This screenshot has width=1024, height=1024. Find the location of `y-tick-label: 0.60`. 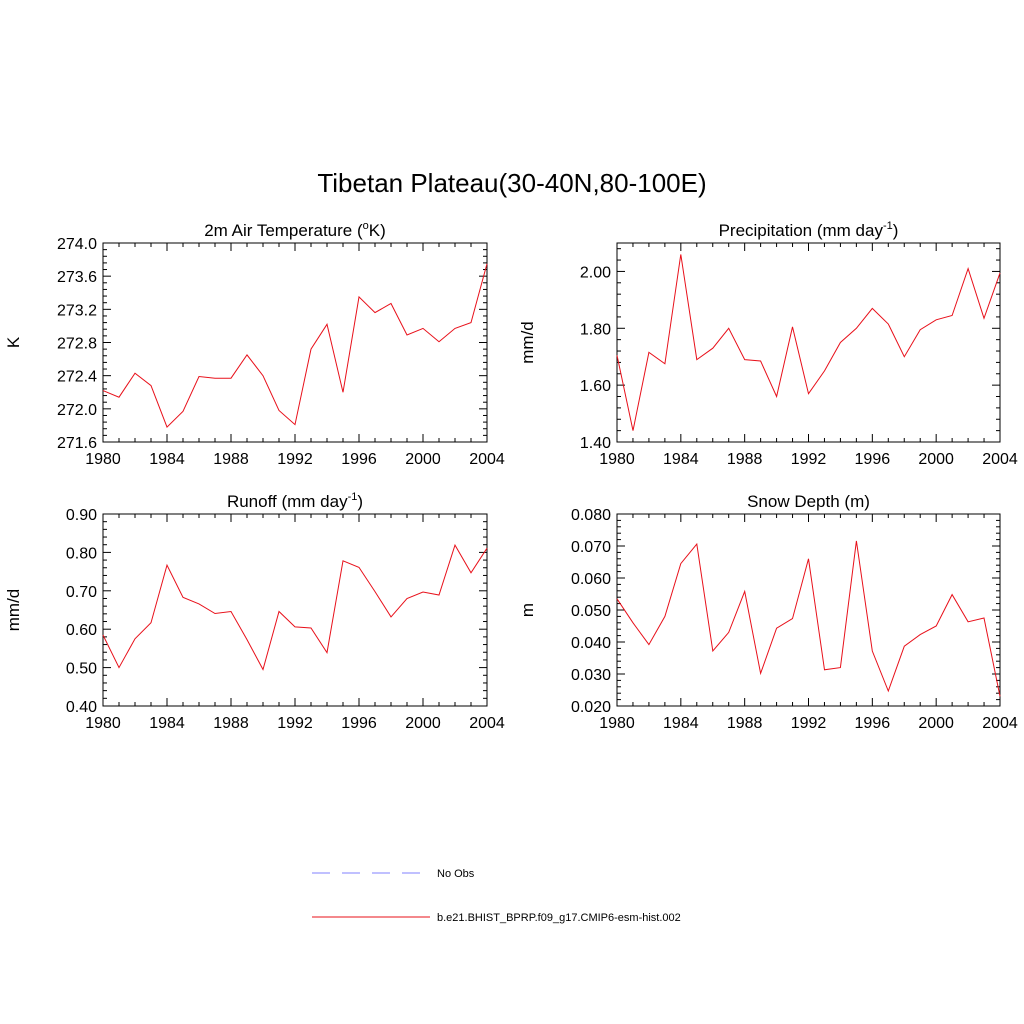

y-tick-label: 0.60 is located at coordinates (81, 630).